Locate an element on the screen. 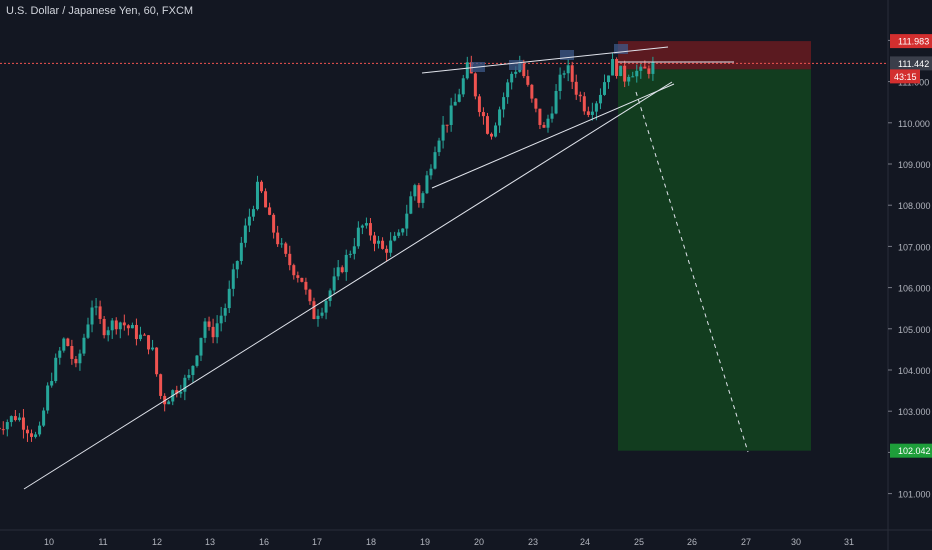  target-price-label: 102.042 is located at coordinates (914, 451).